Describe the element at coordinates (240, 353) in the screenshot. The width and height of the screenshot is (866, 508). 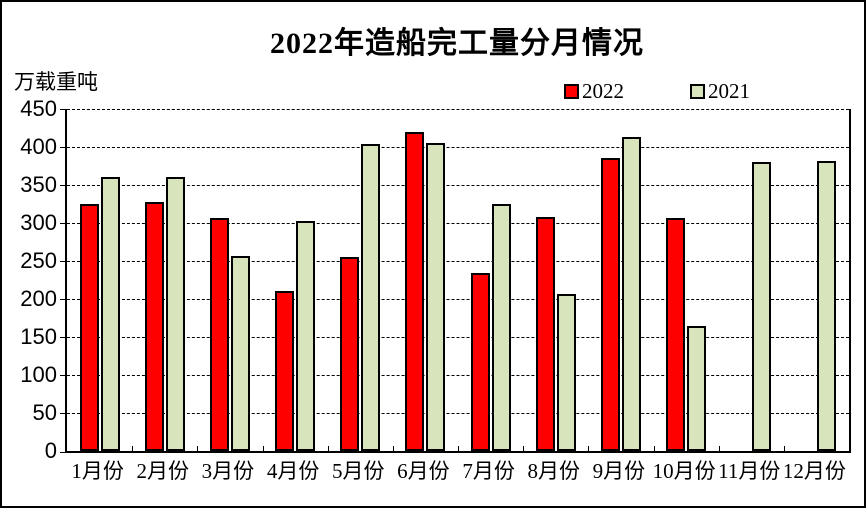
I see `bar-2021-3月份` at that location.